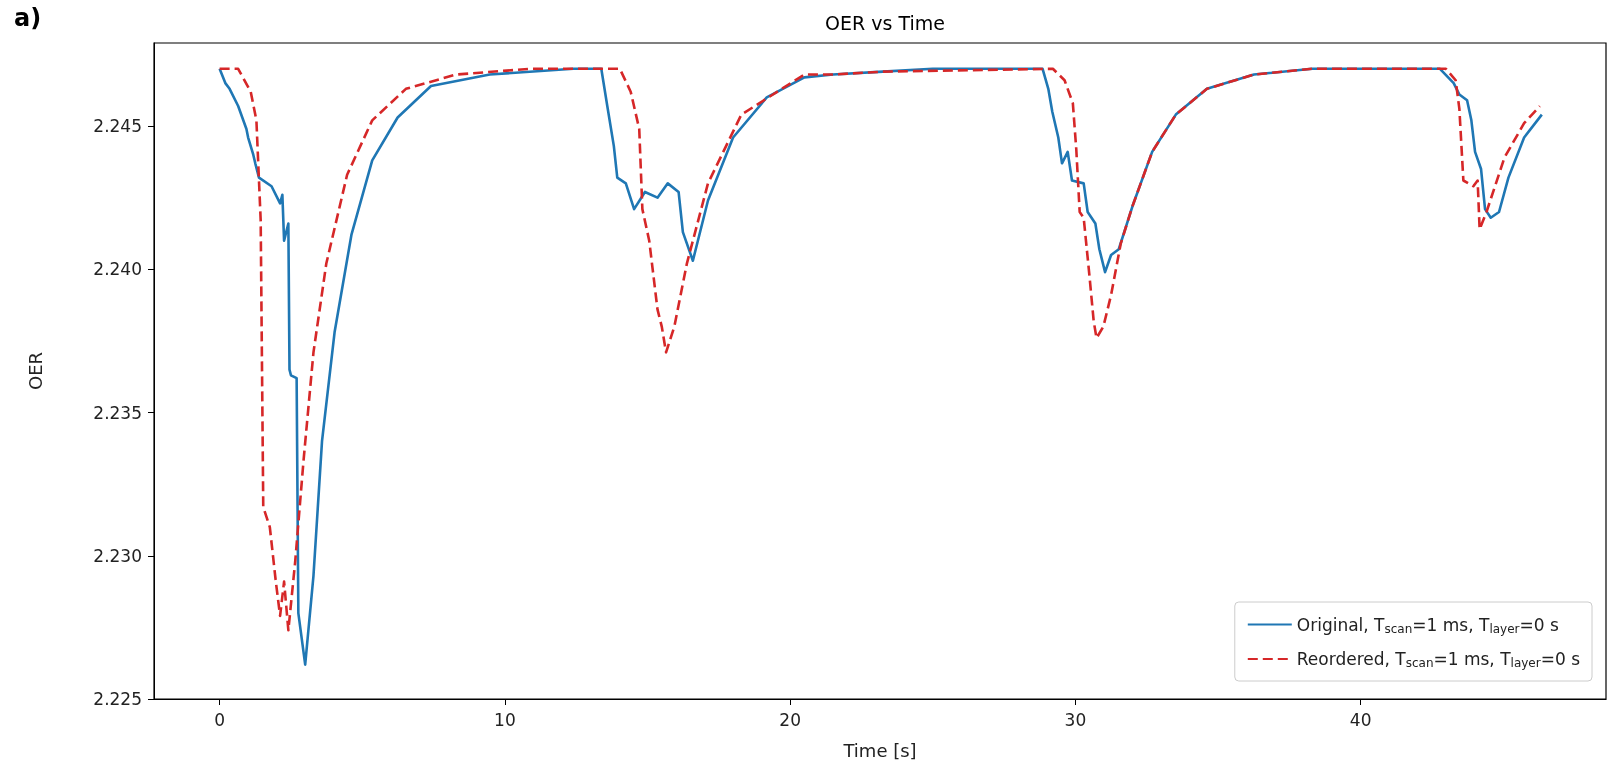 This screenshot has width=1614, height=779. What do you see at coordinates (220, 719) in the screenshot?
I see `x-tick-label: 0` at bounding box center [220, 719].